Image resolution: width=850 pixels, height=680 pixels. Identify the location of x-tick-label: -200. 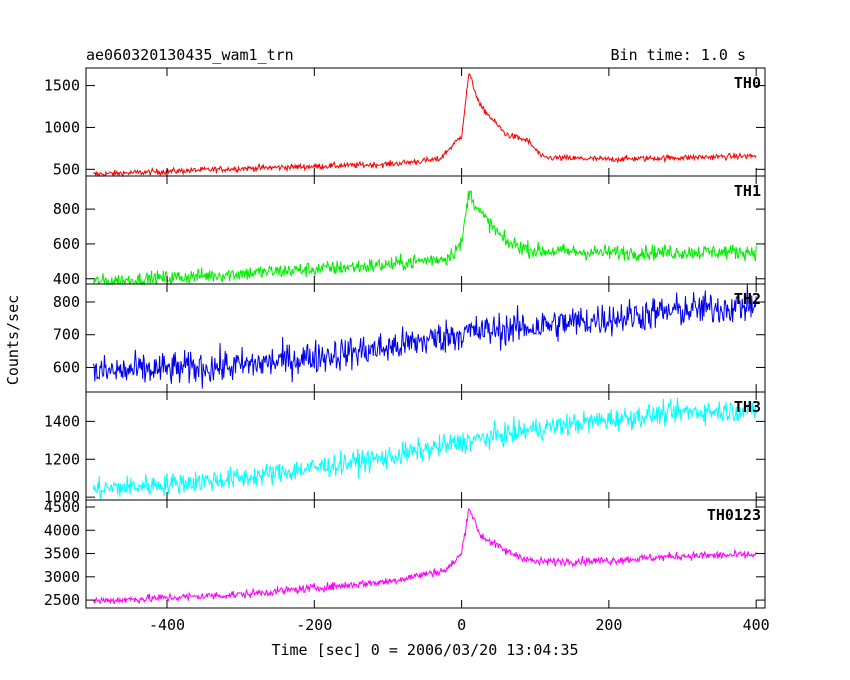
(314, 625).